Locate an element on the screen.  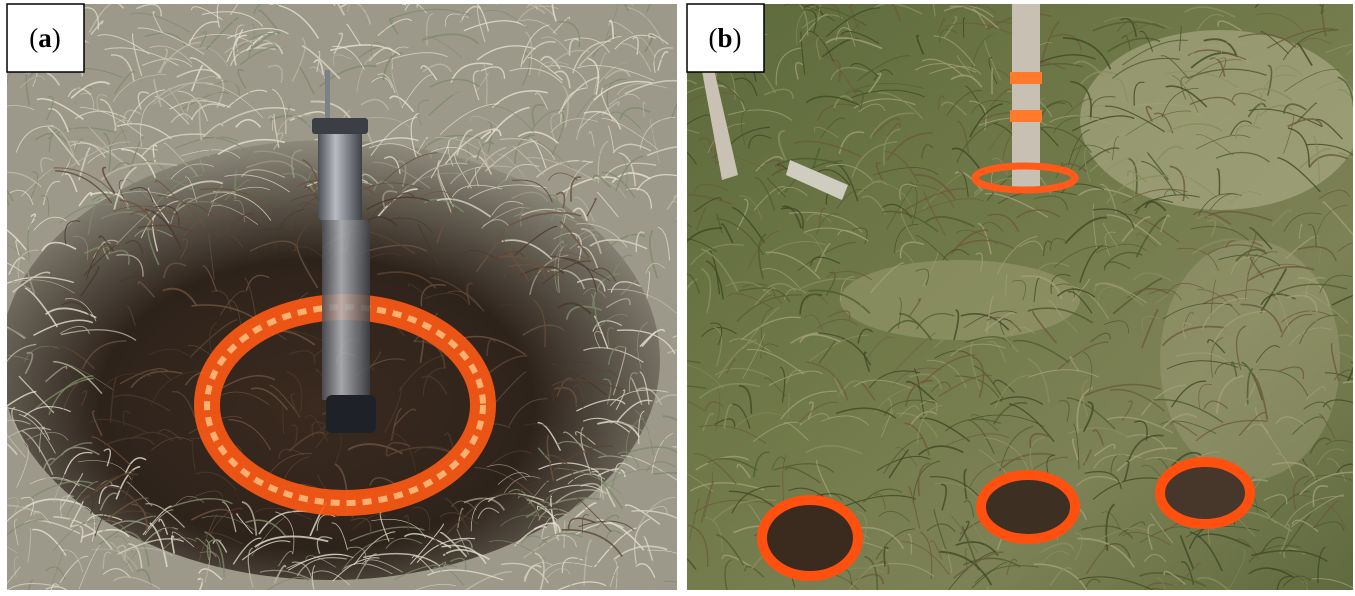
letter: a is located at coordinates (45, 38).